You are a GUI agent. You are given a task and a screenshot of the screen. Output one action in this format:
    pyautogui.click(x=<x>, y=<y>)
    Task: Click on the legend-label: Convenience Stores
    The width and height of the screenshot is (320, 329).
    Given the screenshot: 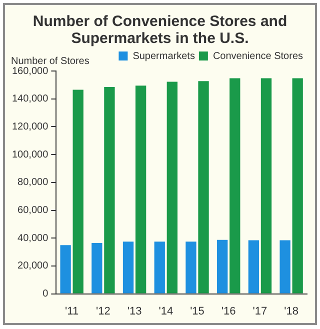 What is the action you would take?
    pyautogui.click(x=258, y=56)
    